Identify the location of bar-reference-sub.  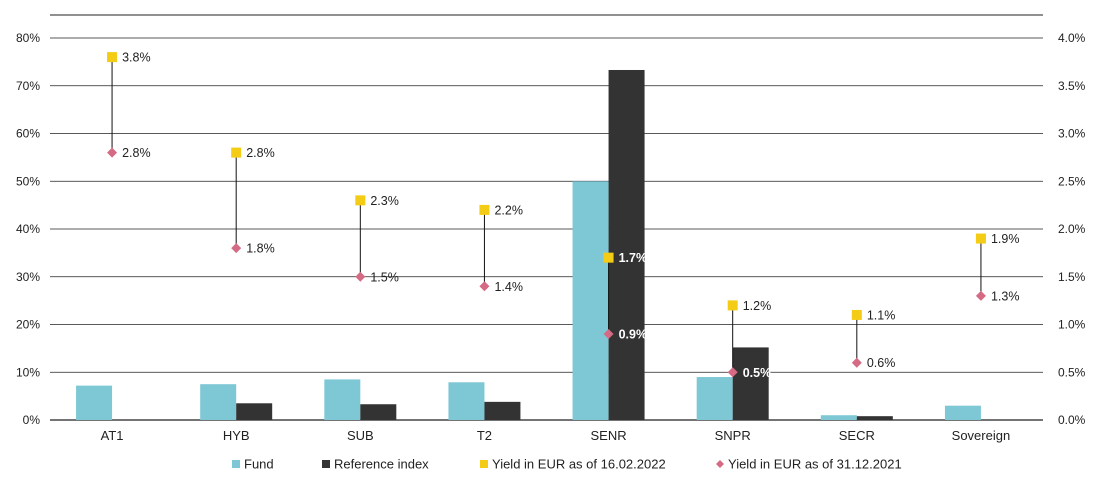
(378, 412).